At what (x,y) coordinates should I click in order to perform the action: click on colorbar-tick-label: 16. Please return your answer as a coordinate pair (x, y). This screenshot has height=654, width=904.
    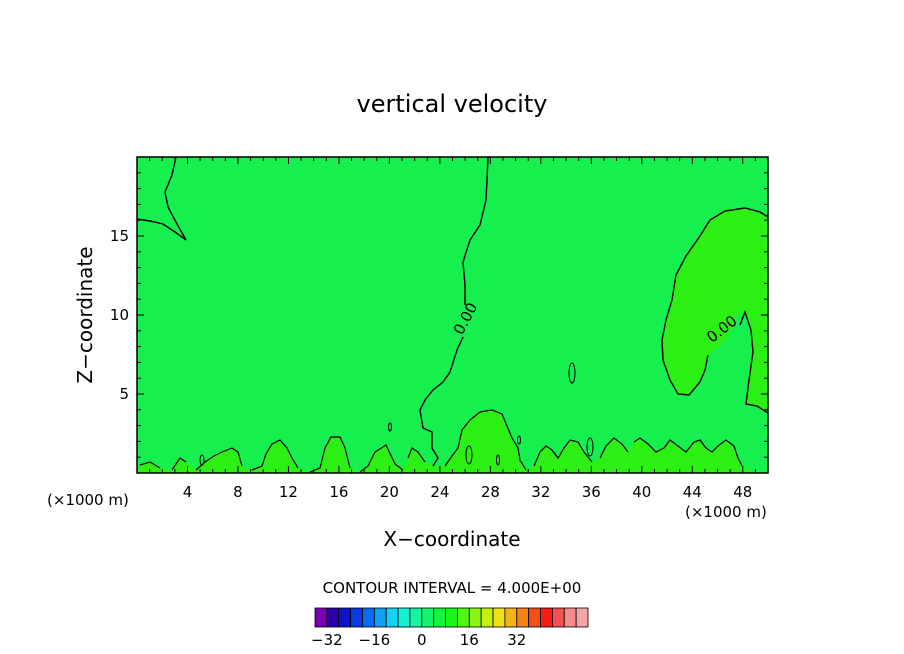
    Looking at the image, I should click on (469, 640).